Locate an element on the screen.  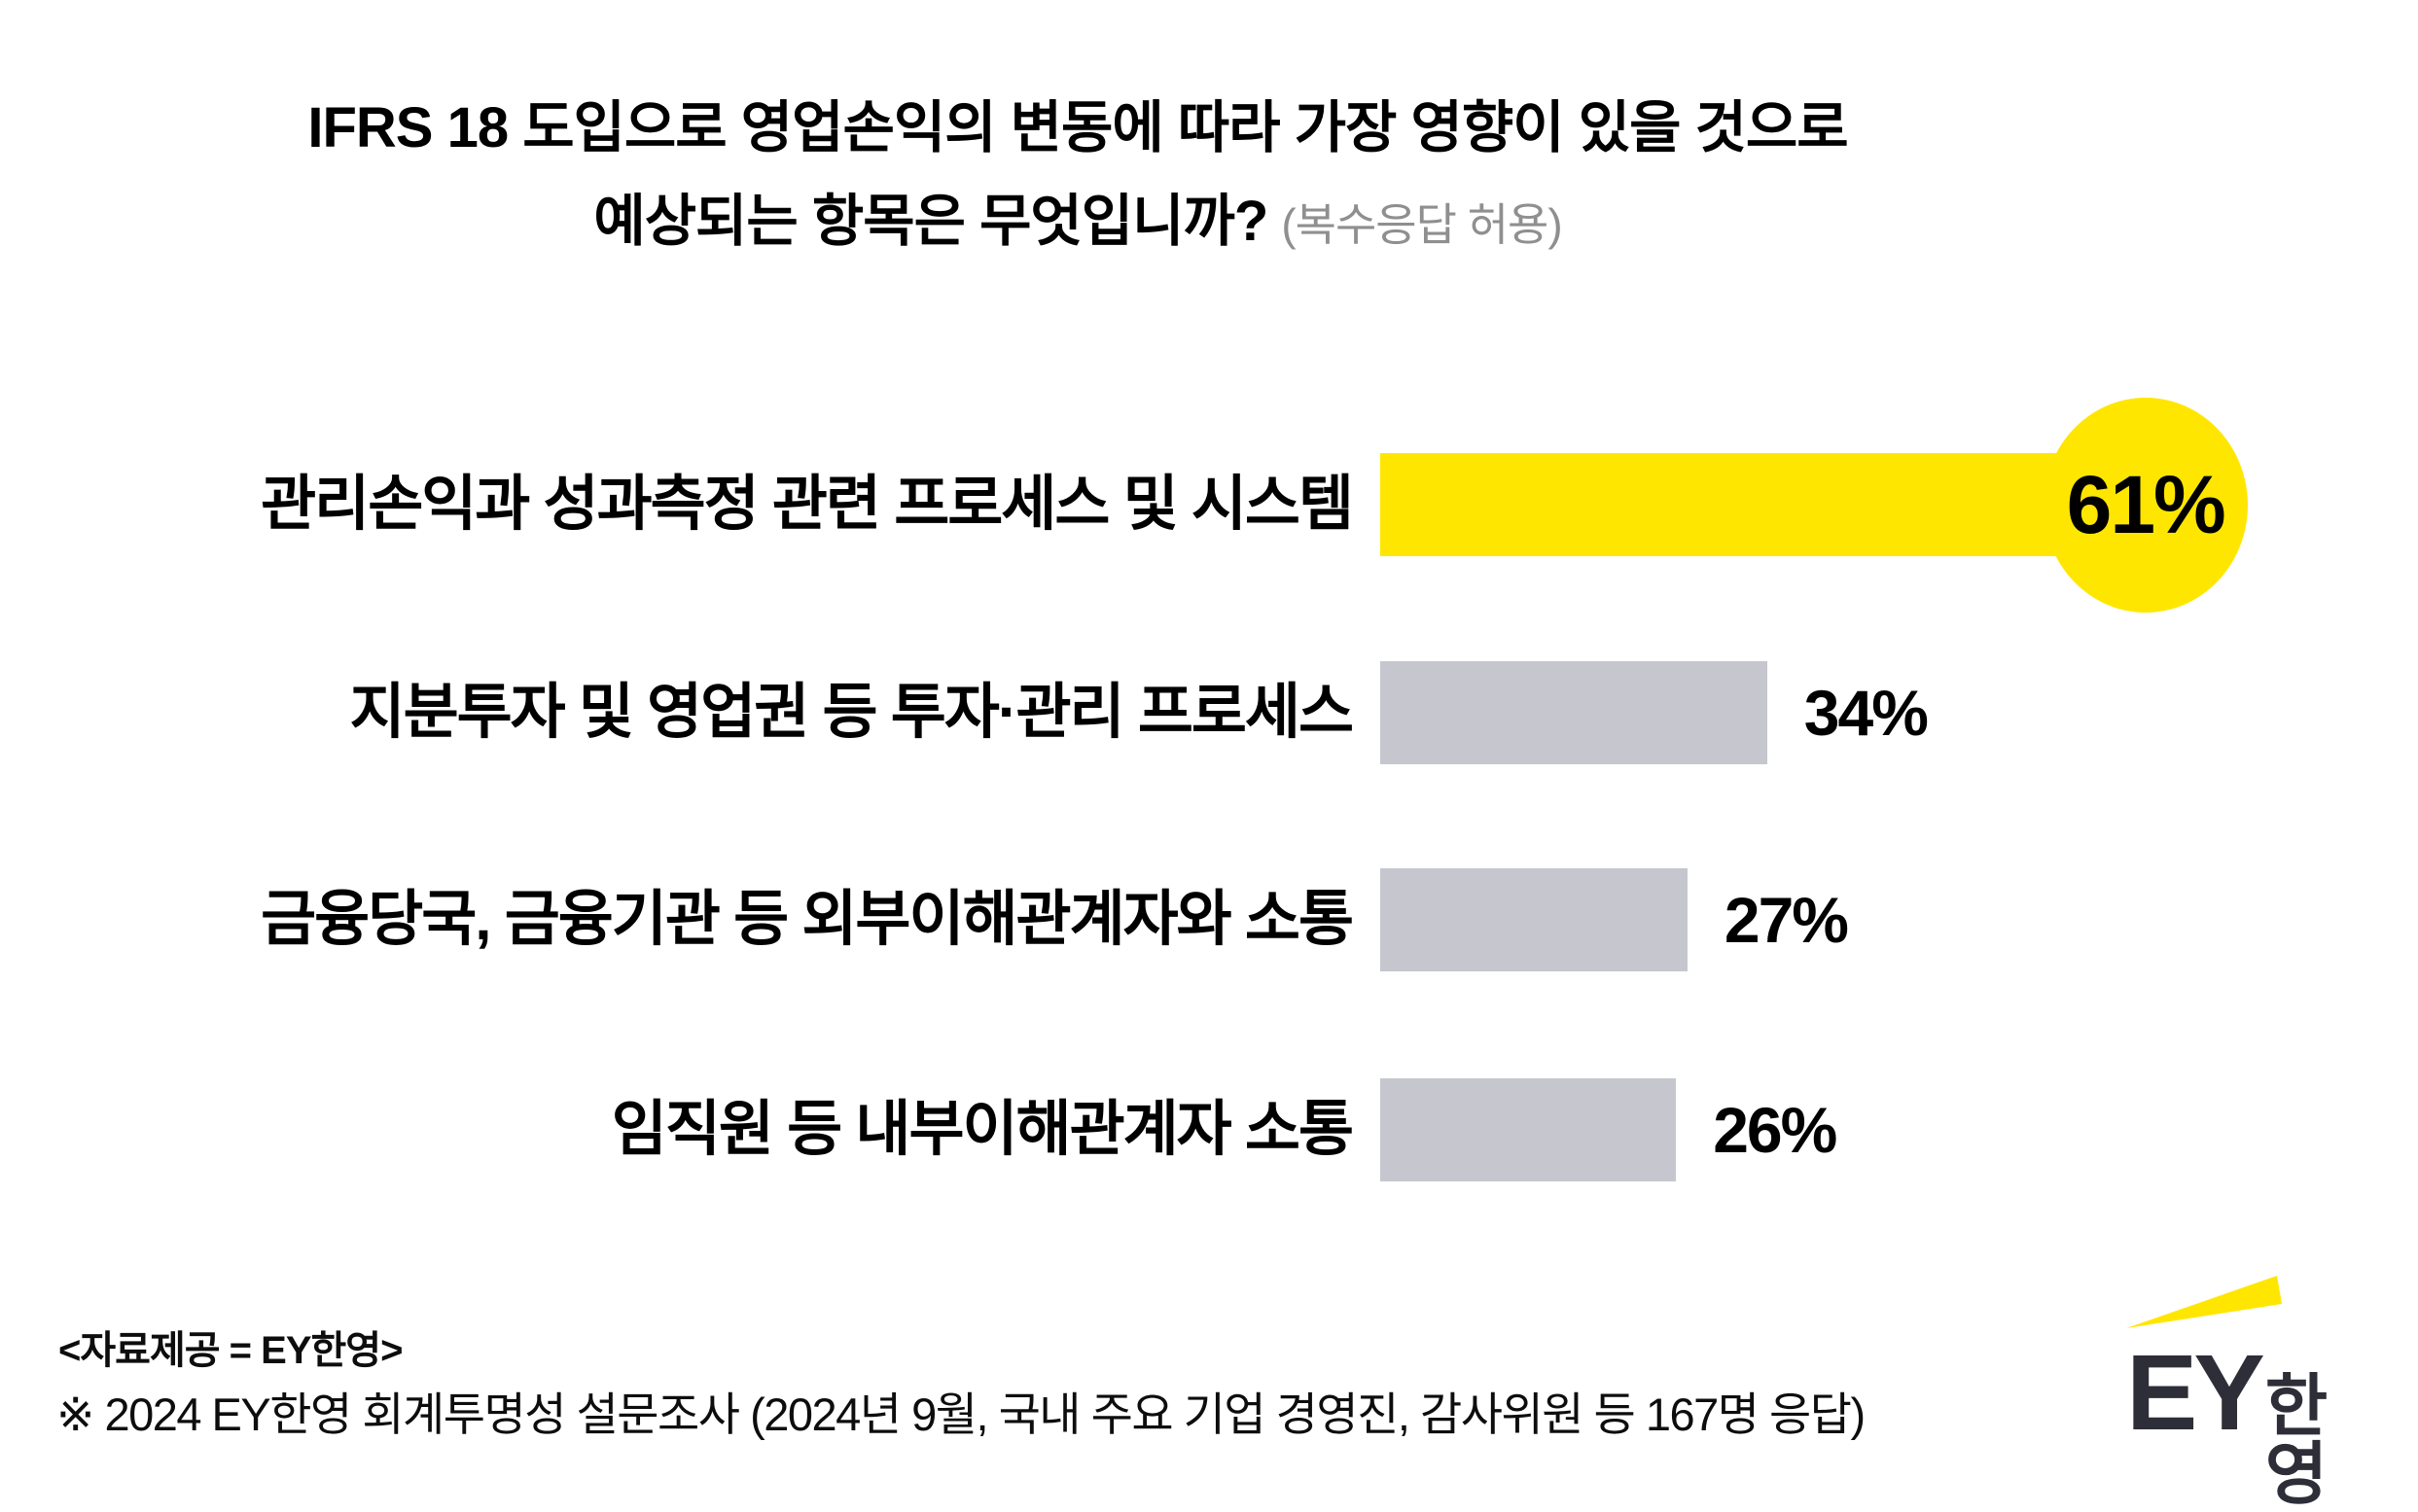
value-label: 61% is located at coordinates (2146, 505).